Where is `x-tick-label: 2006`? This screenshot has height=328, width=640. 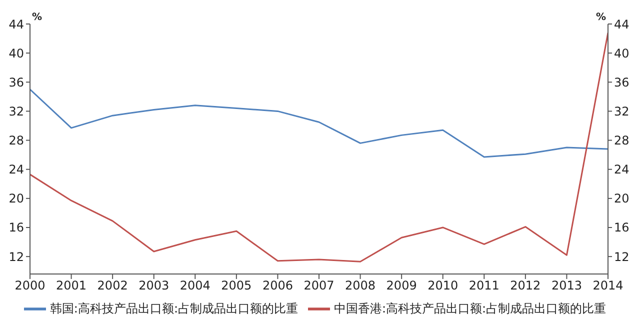
x-tick-label: 2006 is located at coordinates (277, 285).